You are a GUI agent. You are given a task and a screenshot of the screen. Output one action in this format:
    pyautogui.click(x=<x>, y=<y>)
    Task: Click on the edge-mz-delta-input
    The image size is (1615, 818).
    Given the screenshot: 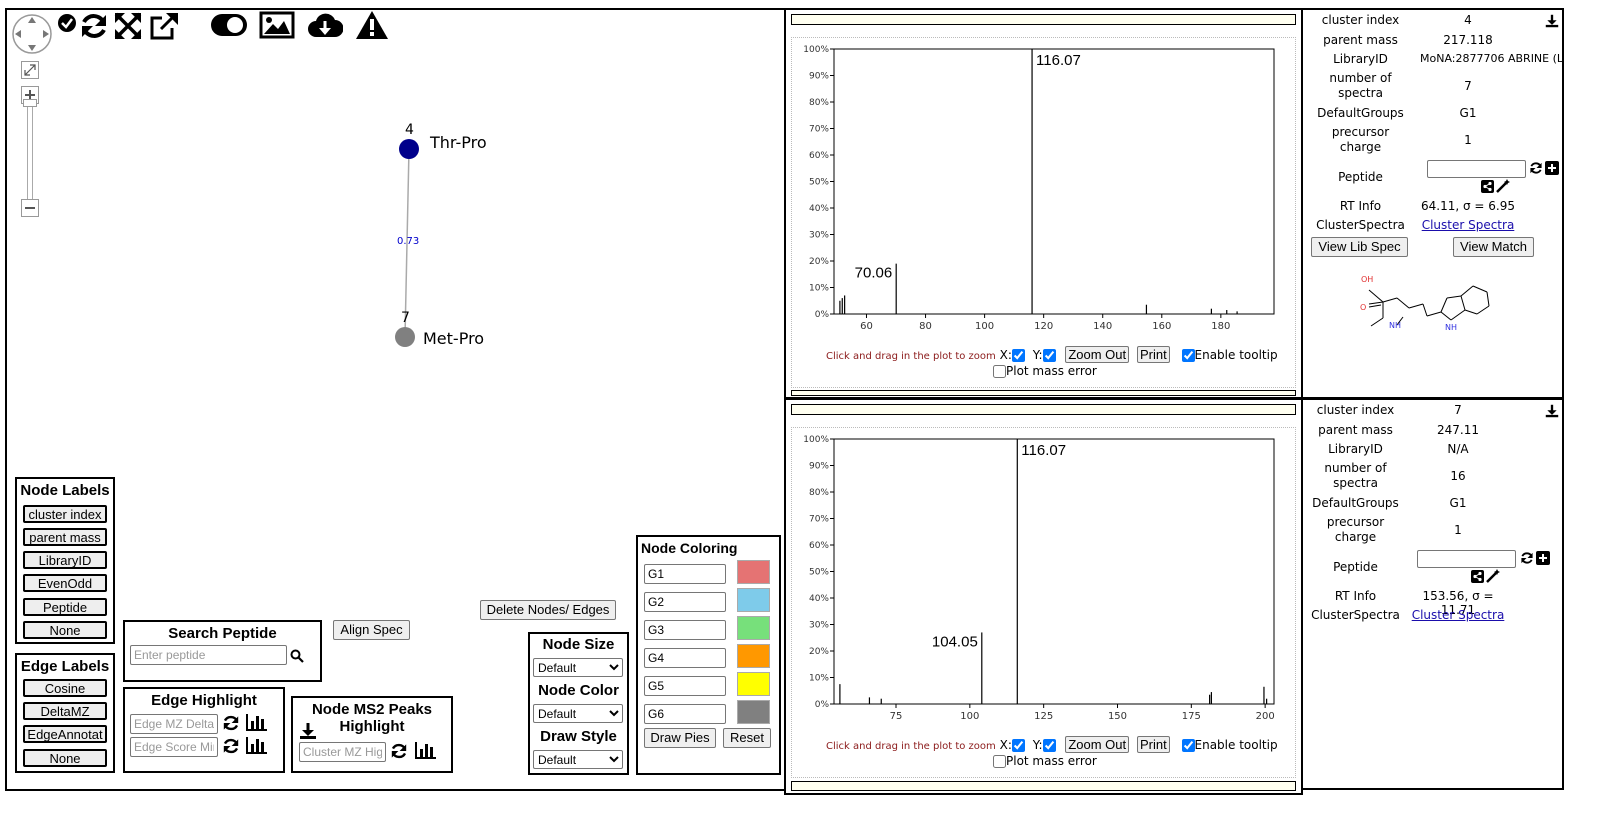 What is the action you would take?
    pyautogui.click(x=174, y=724)
    